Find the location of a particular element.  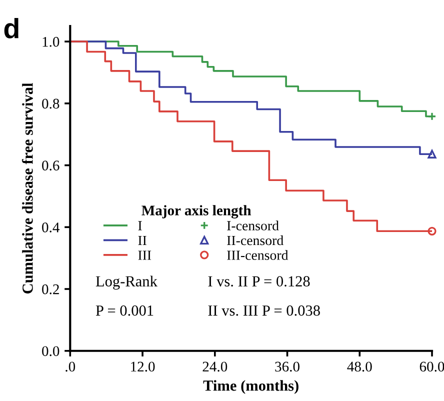

text: d is located at coordinates (11, 28).